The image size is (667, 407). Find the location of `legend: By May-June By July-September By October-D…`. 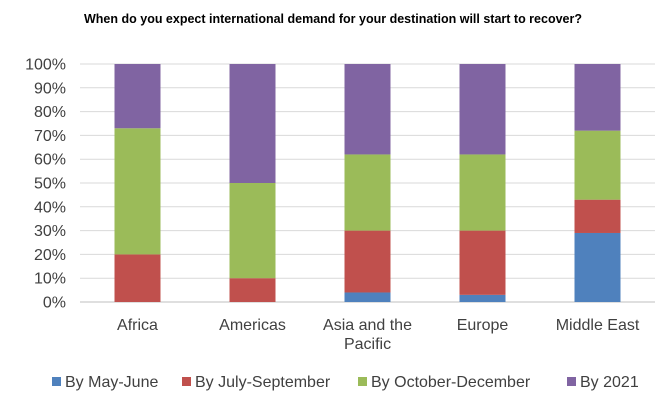

legend: By May-June By July-September By October-D… is located at coordinates (345, 382).